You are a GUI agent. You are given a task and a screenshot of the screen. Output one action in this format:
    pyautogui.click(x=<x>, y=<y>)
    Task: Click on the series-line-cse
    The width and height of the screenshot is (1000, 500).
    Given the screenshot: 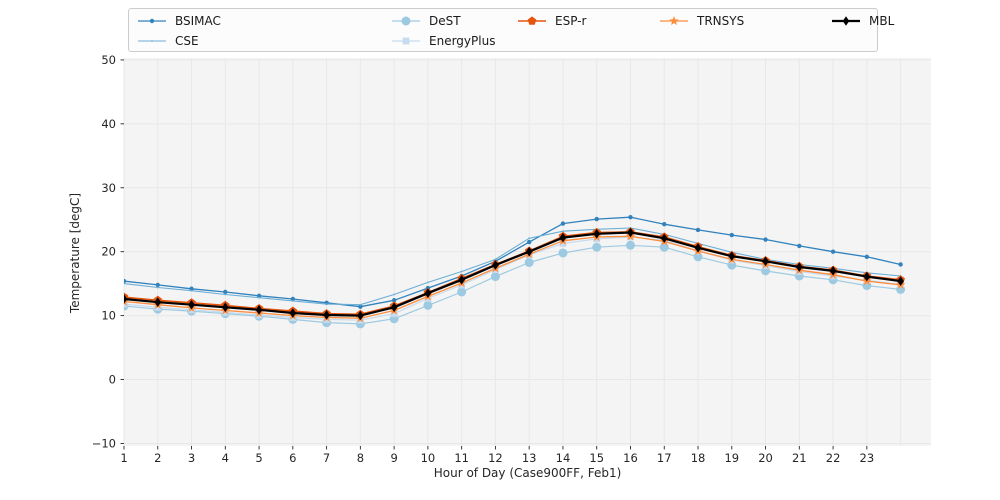 What is the action you would take?
    pyautogui.click(x=512, y=266)
    